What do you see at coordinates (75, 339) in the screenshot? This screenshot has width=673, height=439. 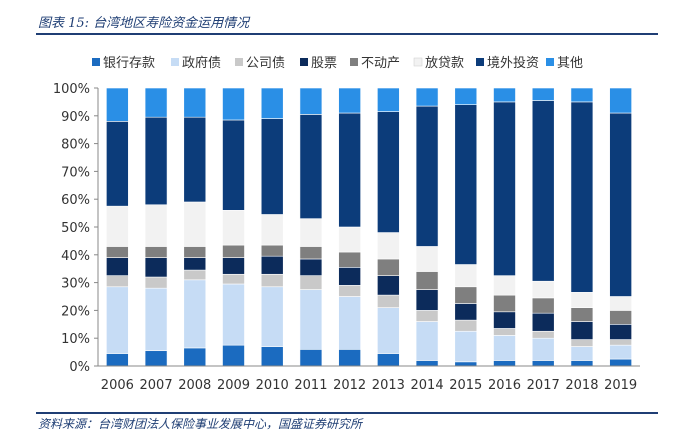 I see `y-tick-label: 10%` at bounding box center [75, 339].